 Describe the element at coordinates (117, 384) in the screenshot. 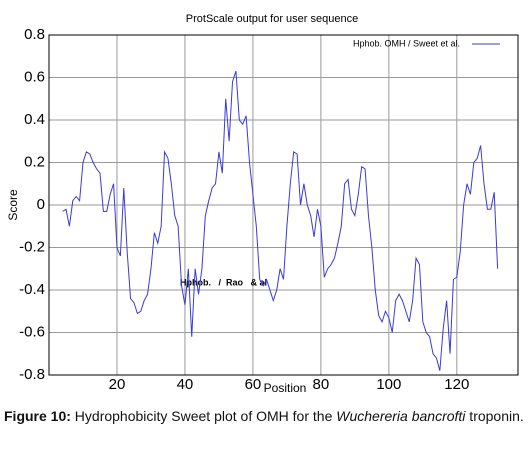

I see `x-tick-label: 20` at that location.